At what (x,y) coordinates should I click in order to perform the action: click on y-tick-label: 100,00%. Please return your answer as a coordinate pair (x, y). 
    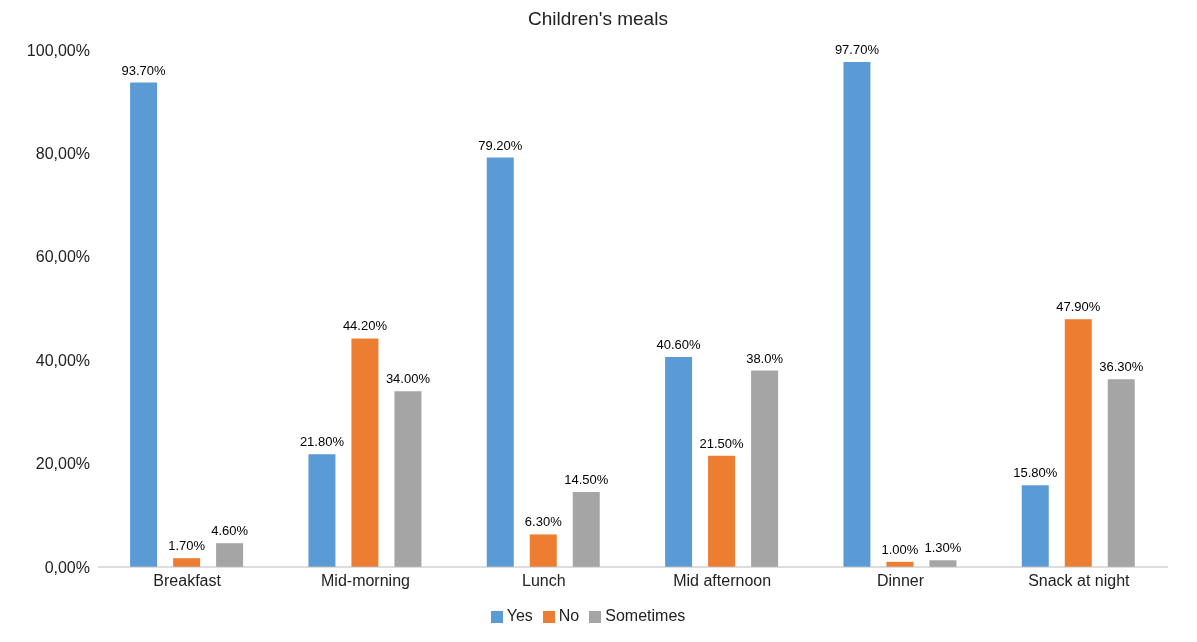
    Looking at the image, I should click on (58, 50).